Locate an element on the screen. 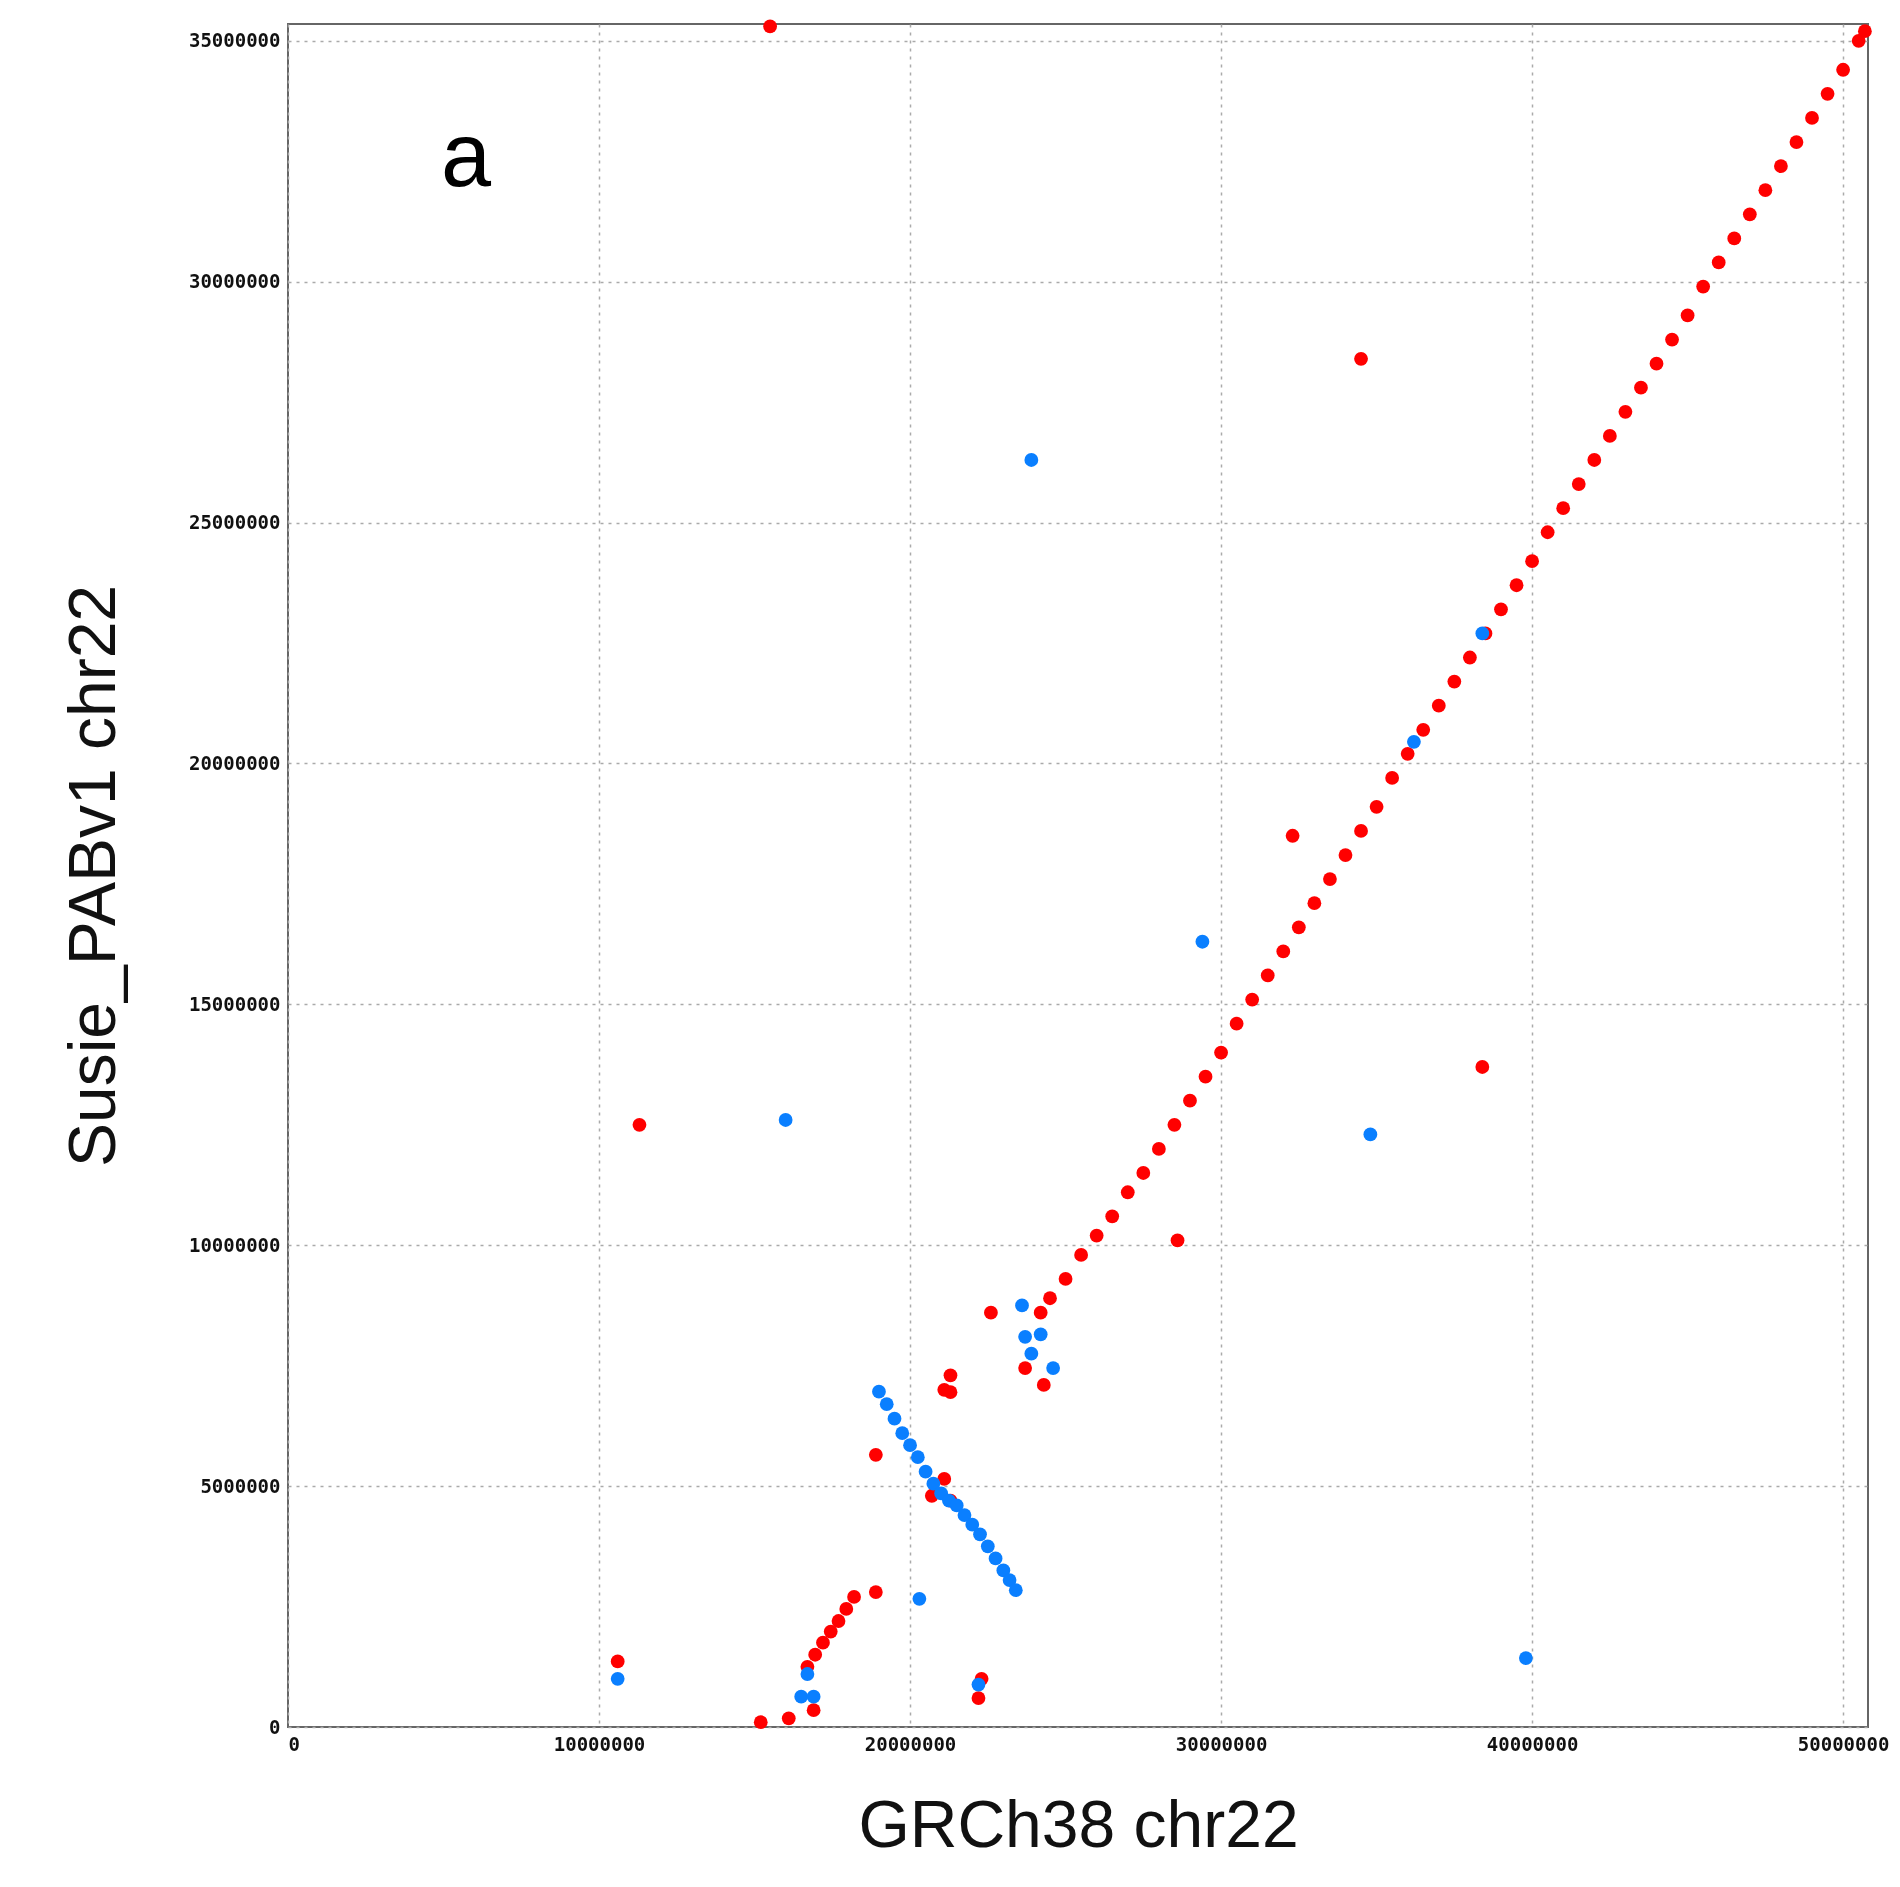  y-tick-label: 5000000 is located at coordinates (240, 1485).